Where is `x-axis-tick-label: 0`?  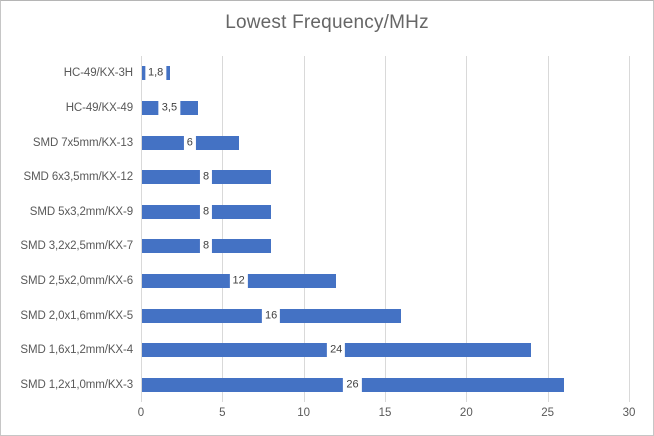 x-axis-tick-label: 0 is located at coordinates (141, 413).